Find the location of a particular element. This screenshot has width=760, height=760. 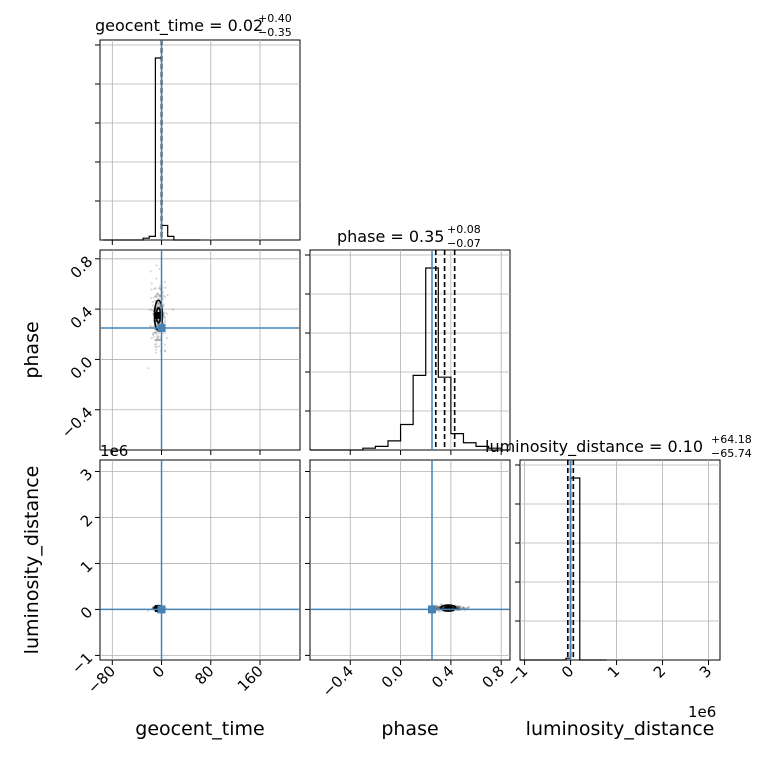

panel-hist-geocent_time is located at coordinates (198, 142).